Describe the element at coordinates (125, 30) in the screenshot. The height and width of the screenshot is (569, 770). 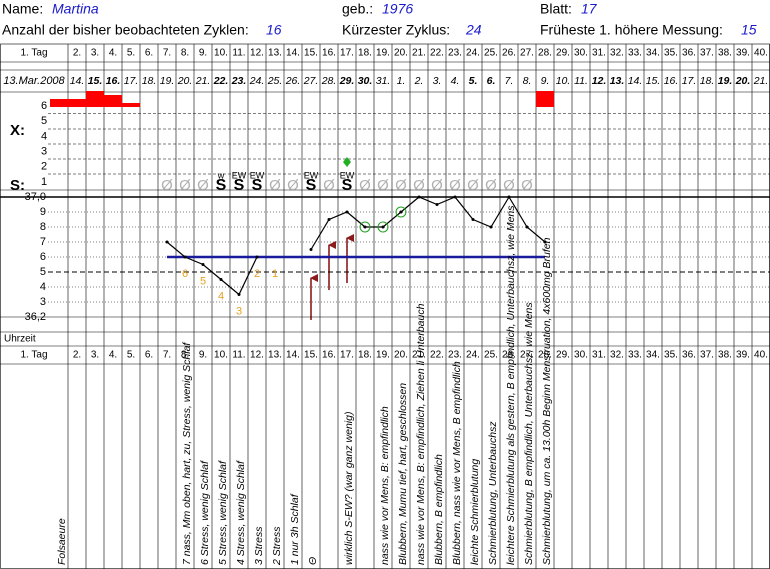
I see `cycles-label: Anzahl der bisher beobachteten Zyklen:` at that location.